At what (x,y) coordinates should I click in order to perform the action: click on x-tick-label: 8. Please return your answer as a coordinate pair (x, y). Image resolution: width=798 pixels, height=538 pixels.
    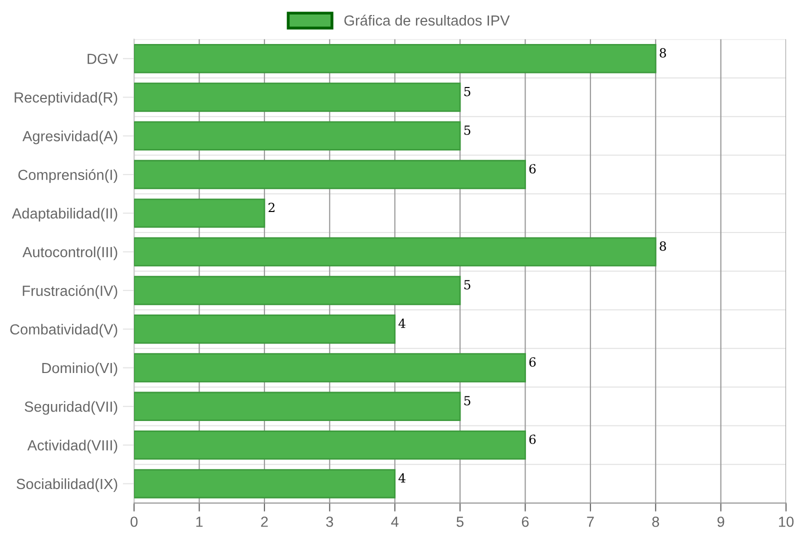
    Looking at the image, I should click on (656, 521).